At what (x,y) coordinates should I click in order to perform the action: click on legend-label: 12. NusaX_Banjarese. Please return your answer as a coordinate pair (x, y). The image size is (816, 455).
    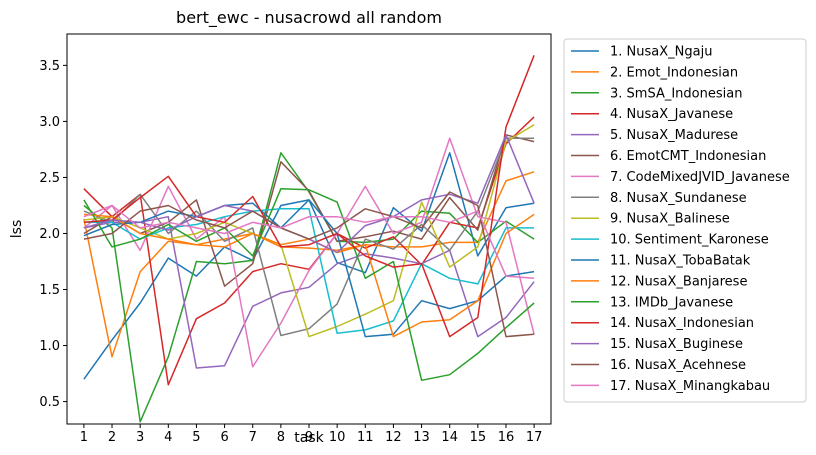
    Looking at the image, I should click on (678, 281).